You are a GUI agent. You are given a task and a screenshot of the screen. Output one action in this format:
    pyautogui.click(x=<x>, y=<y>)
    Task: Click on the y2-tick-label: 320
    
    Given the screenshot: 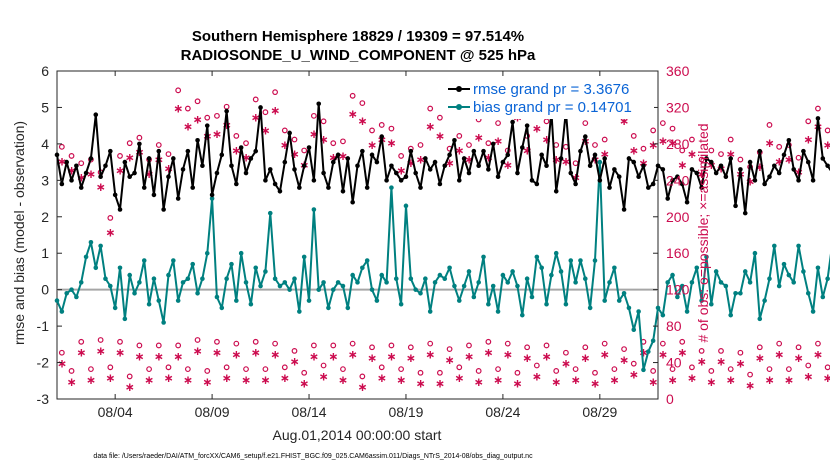 What is the action you would take?
    pyautogui.click(x=678, y=107)
    